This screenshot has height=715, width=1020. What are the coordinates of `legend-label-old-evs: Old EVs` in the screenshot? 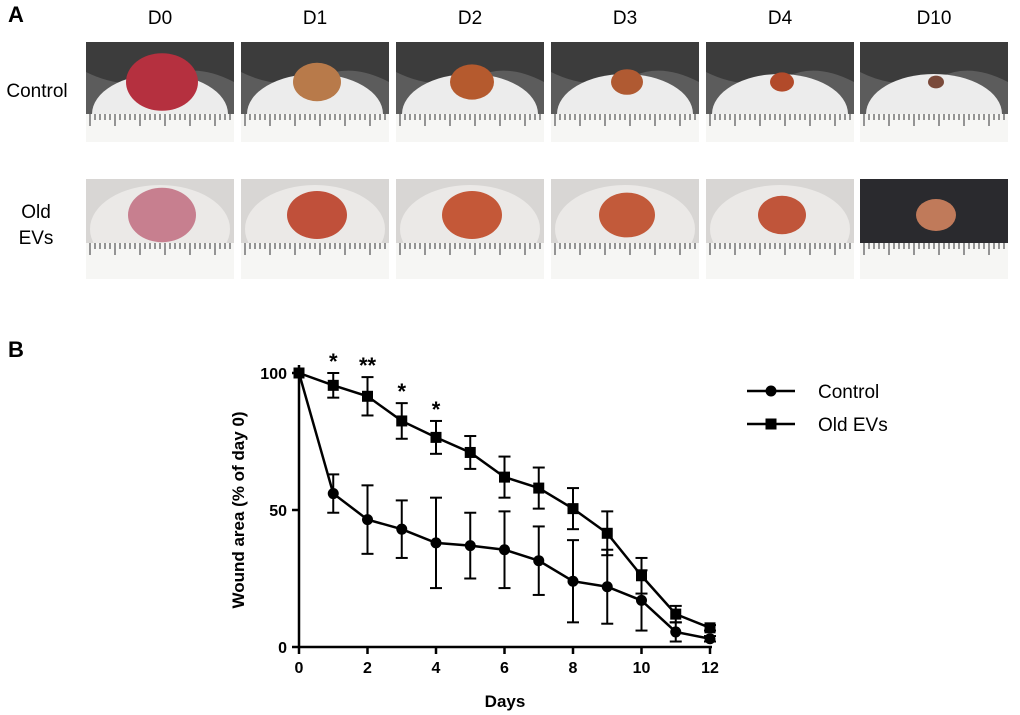 It's located at (853, 425).